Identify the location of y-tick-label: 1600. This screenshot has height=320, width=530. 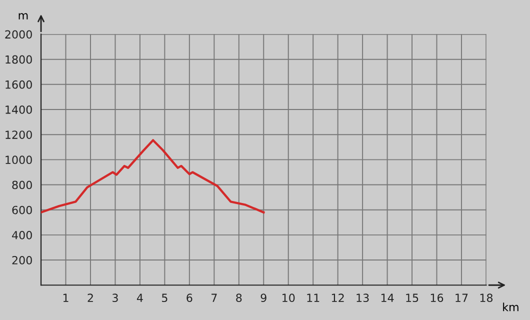
(19, 84).